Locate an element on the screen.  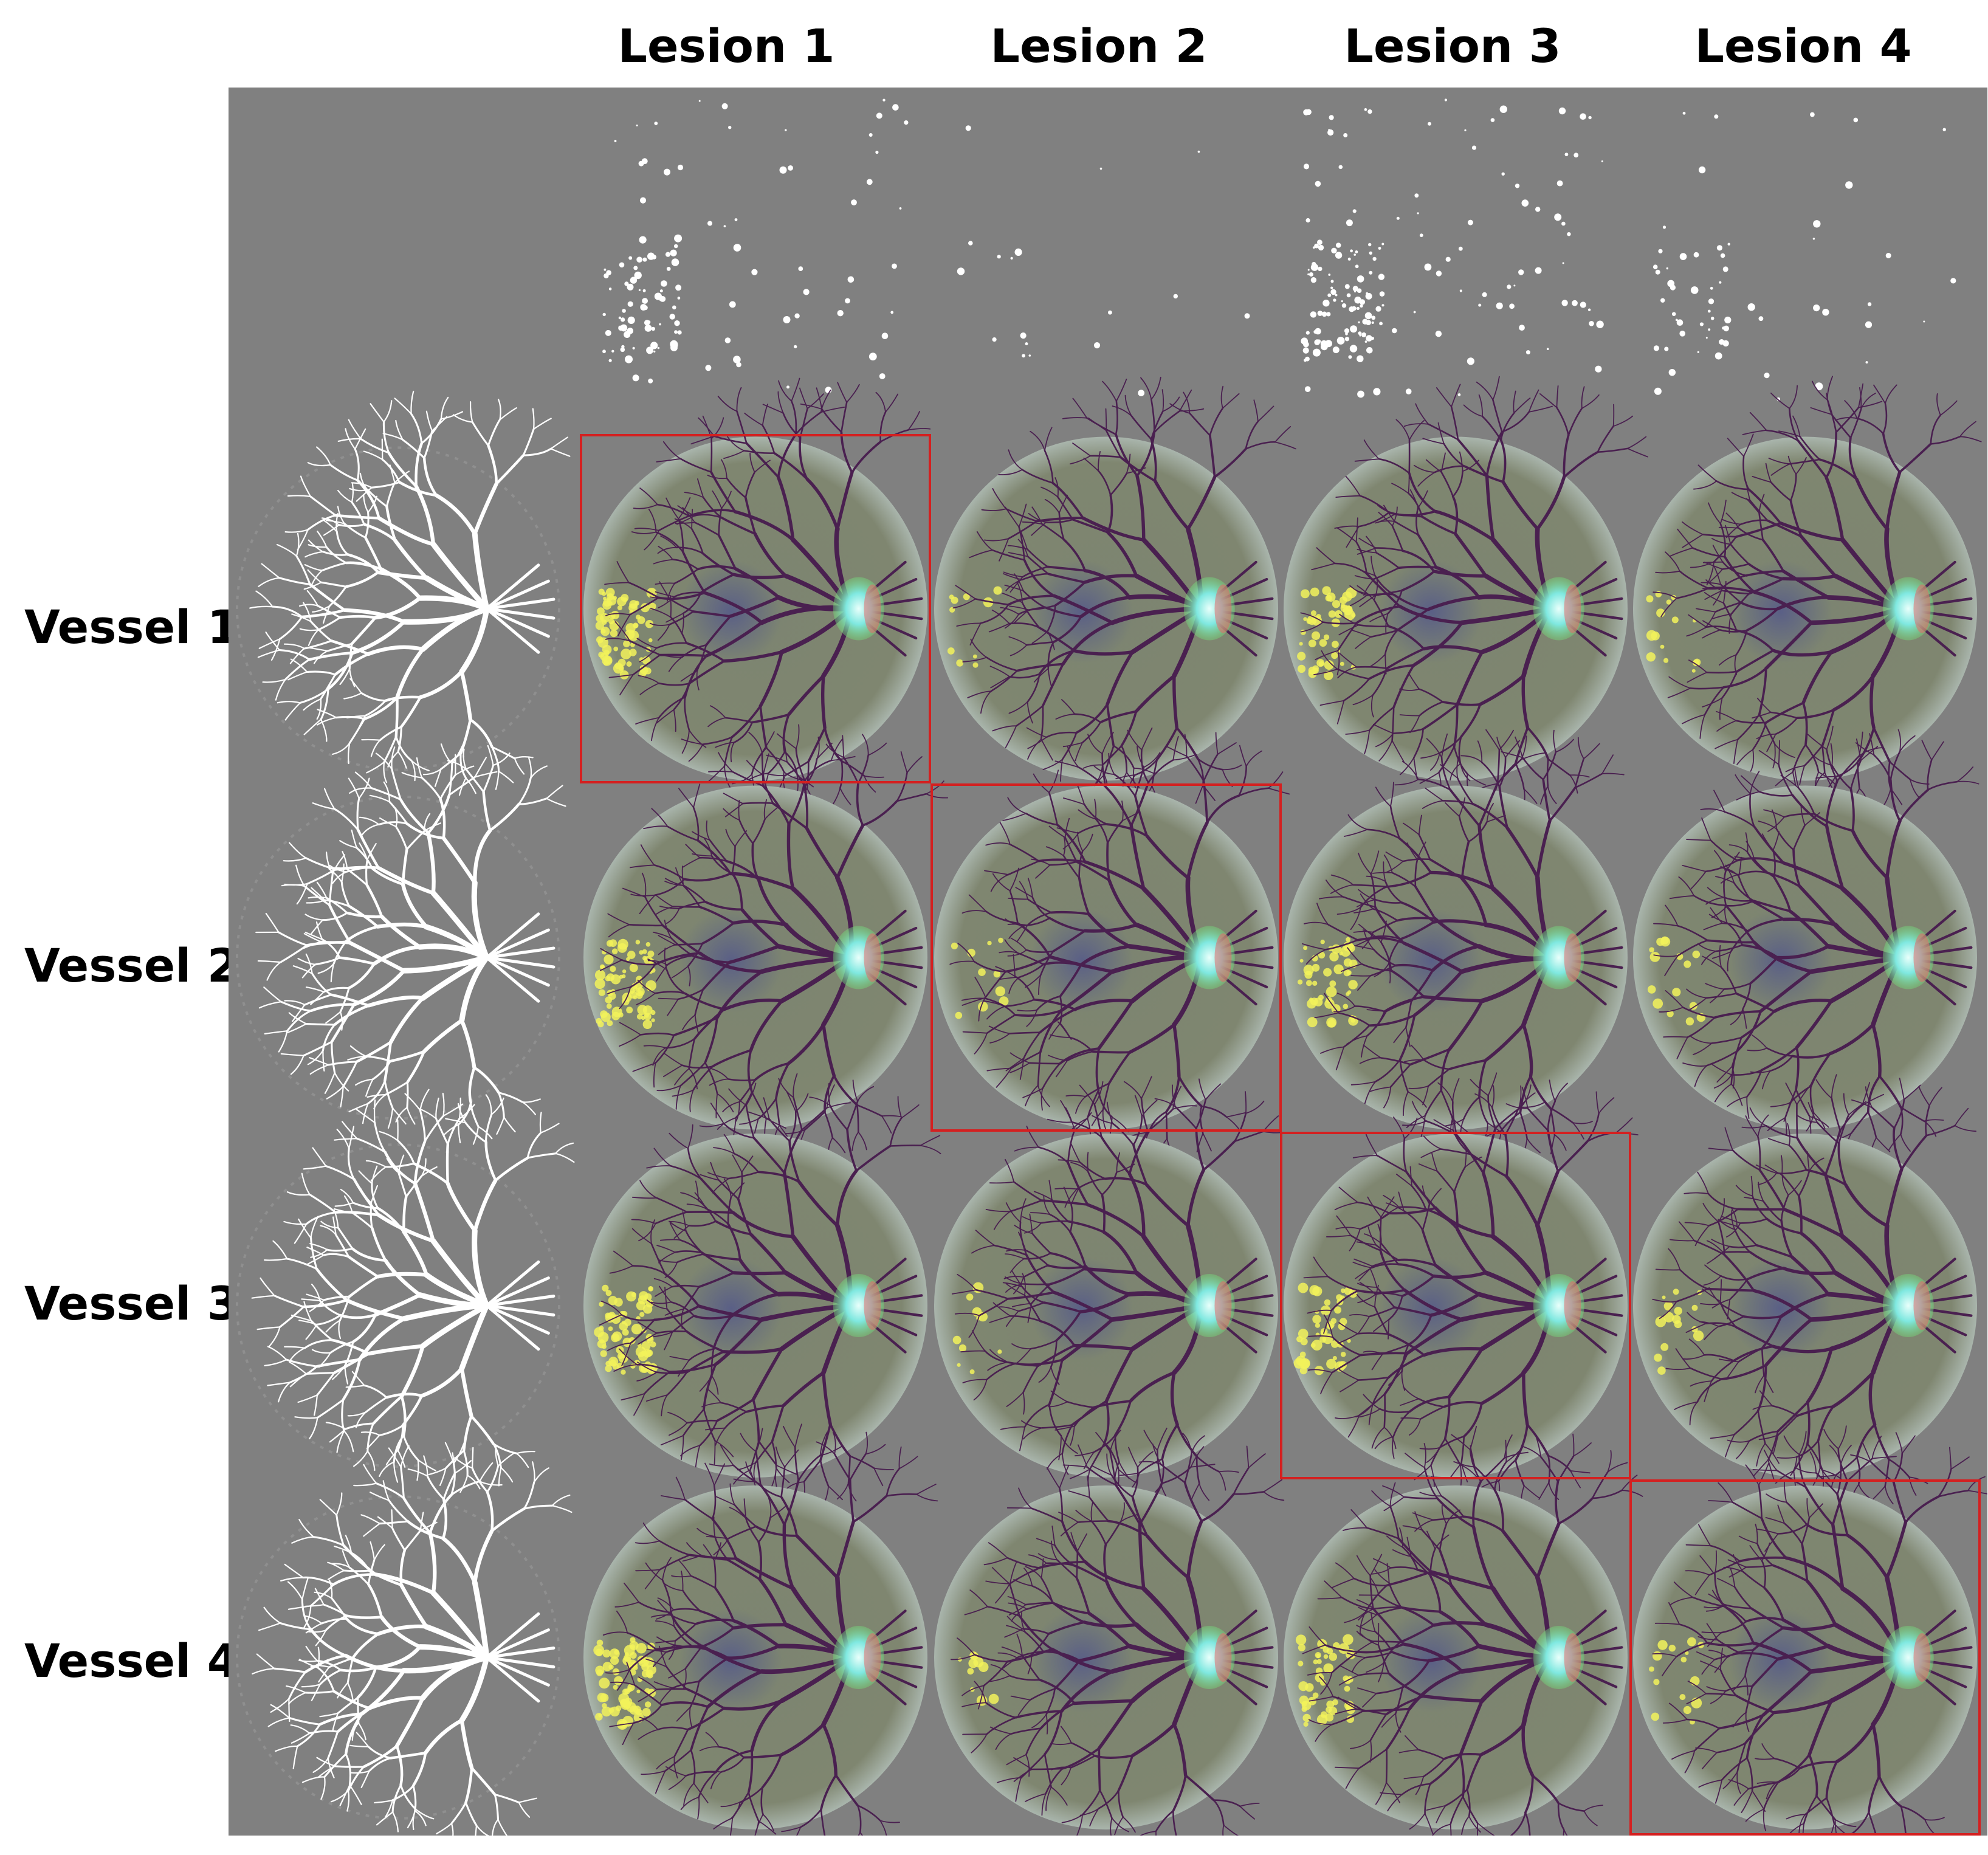
column-label-lesion-1: Lesion 1 is located at coordinates (726, 46).